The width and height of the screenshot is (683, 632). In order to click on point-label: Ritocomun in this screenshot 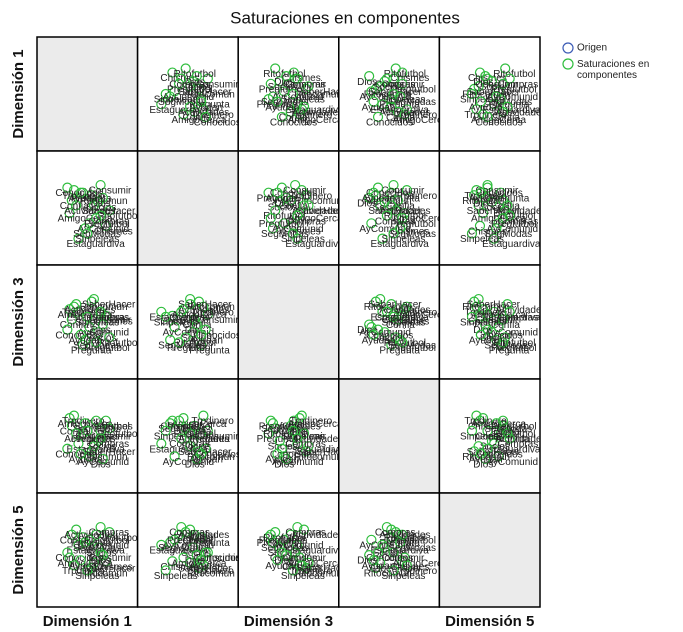, I will do `click(211, 307)`.